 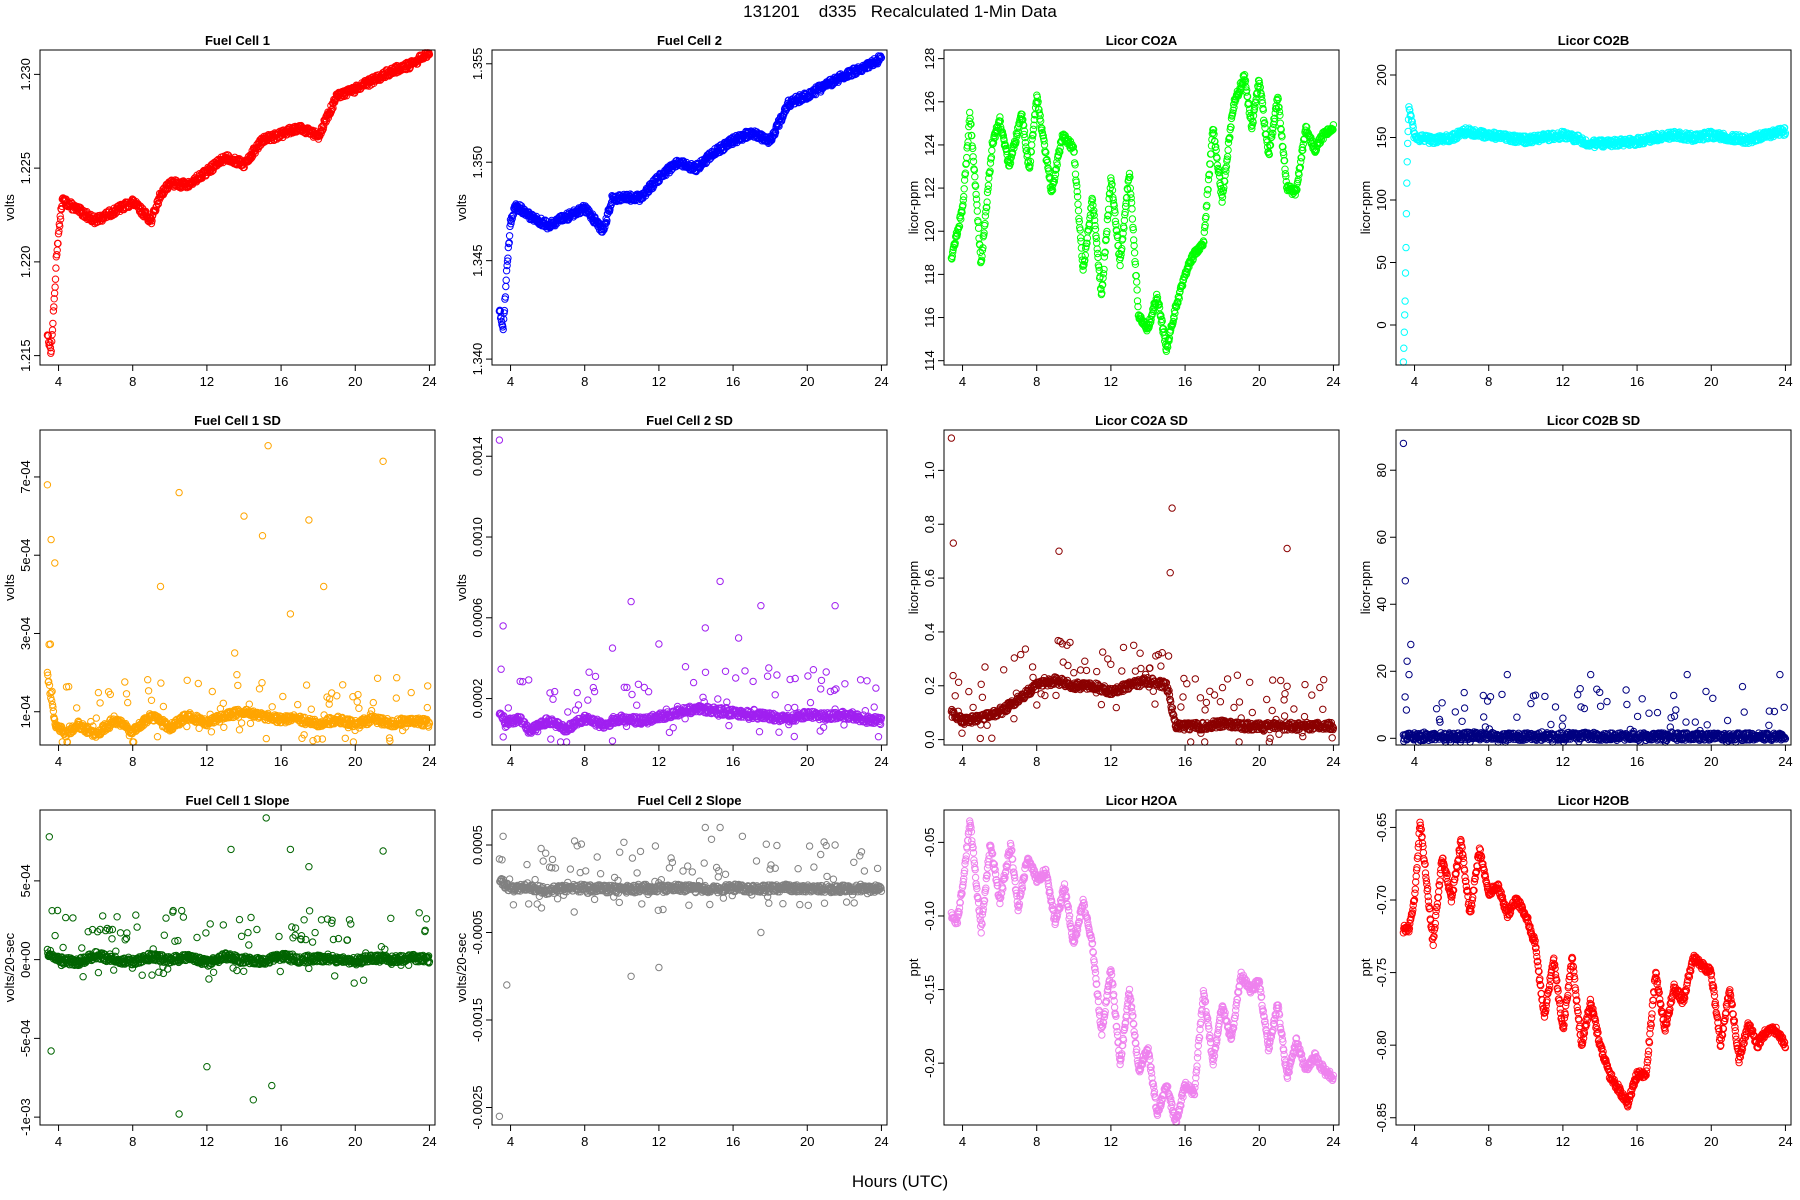 I want to click on page-title: 131201 d335 Recalculated 1-Min Data, so click(x=900, y=11).